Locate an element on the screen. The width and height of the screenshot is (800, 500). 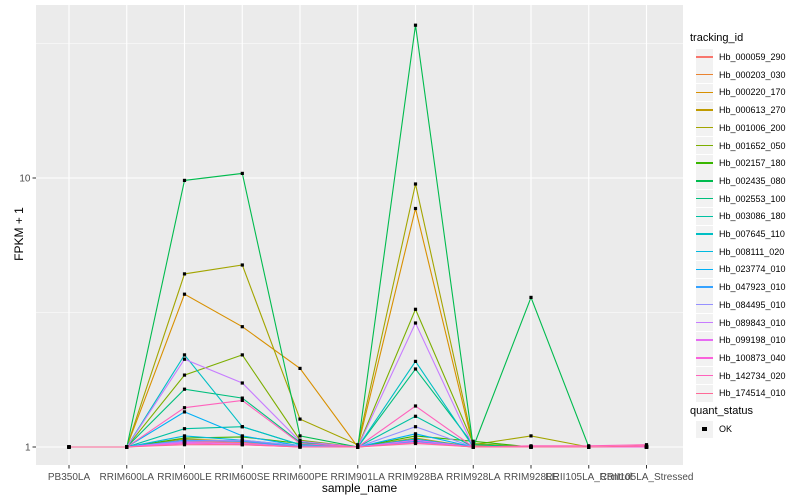
legend-item-Hb_001006_200: Hb_001006_200 is located at coordinates (745, 128).